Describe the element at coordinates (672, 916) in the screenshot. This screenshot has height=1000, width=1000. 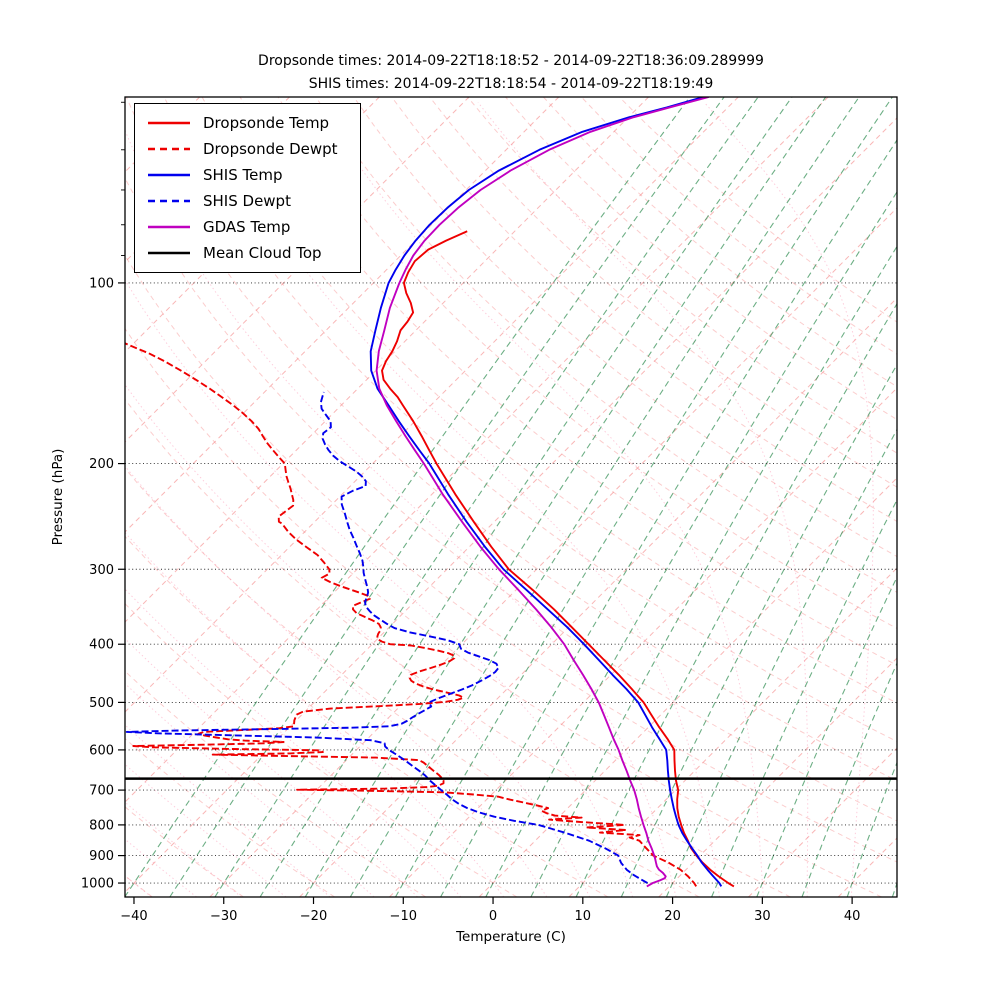
I see `x-tick-label: 20` at that location.